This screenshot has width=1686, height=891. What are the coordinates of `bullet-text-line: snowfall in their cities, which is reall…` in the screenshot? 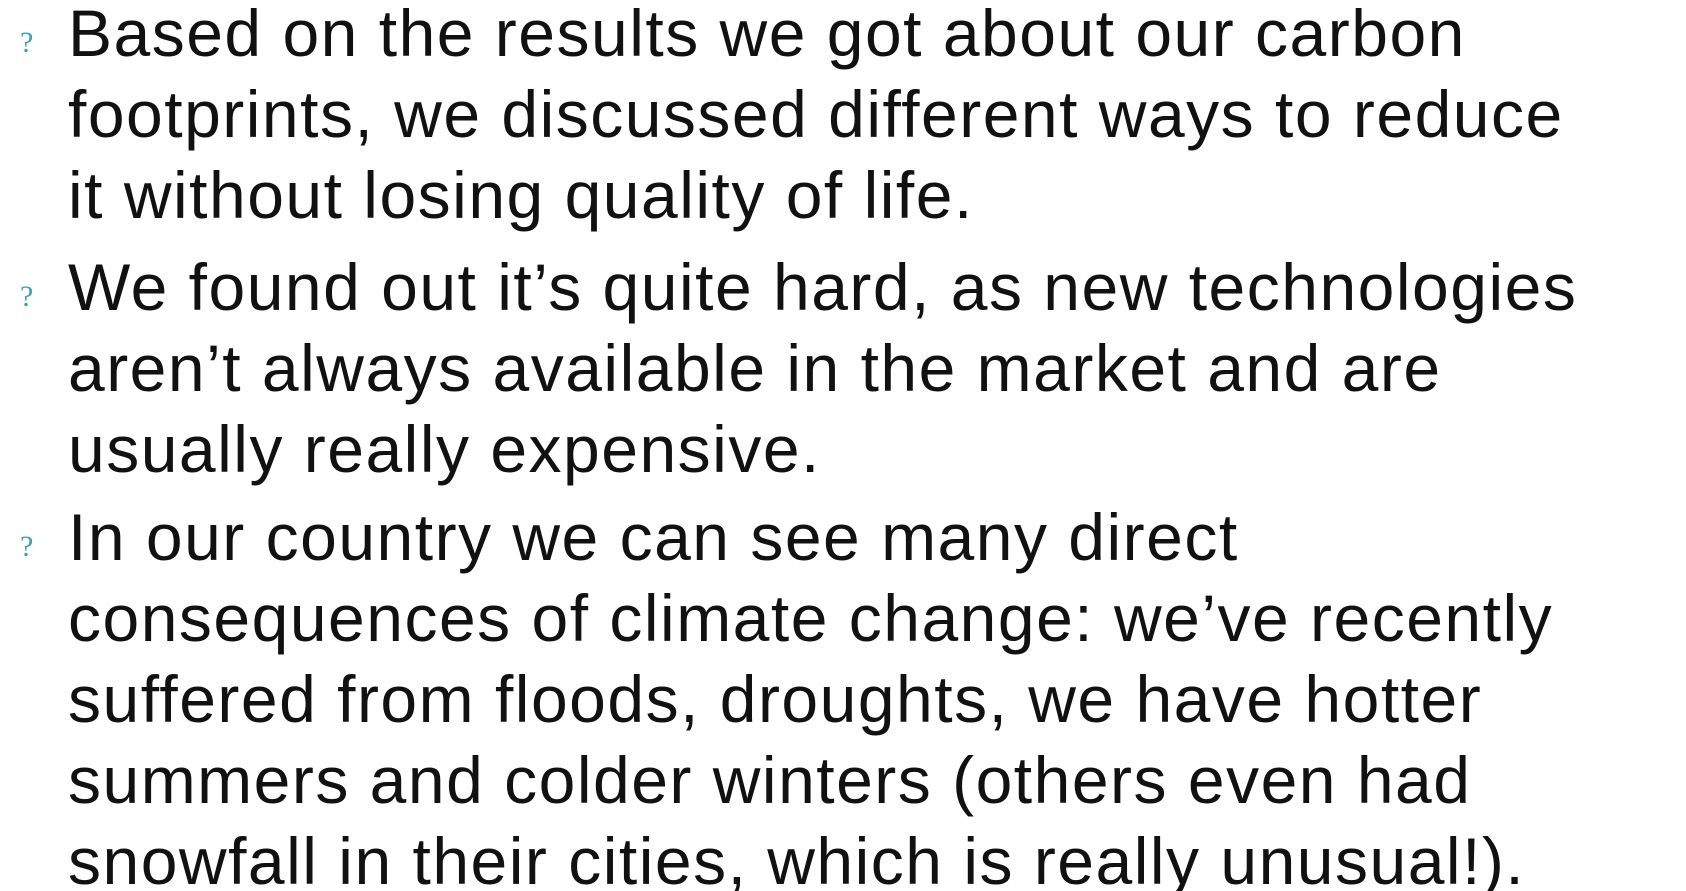 It's located at (796, 857).